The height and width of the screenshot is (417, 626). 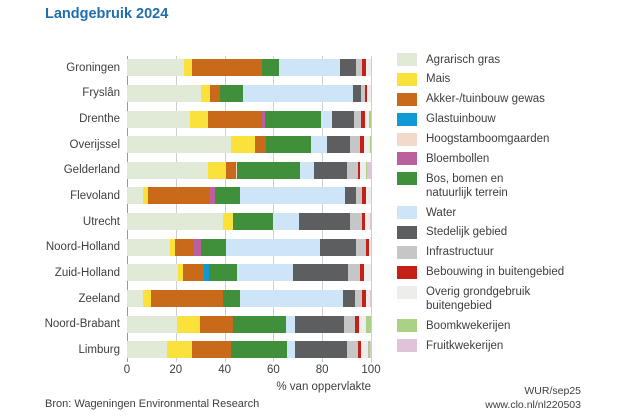 I want to click on bar-row-noord-brabant: Noord-Brabant, so click(x=190, y=324).